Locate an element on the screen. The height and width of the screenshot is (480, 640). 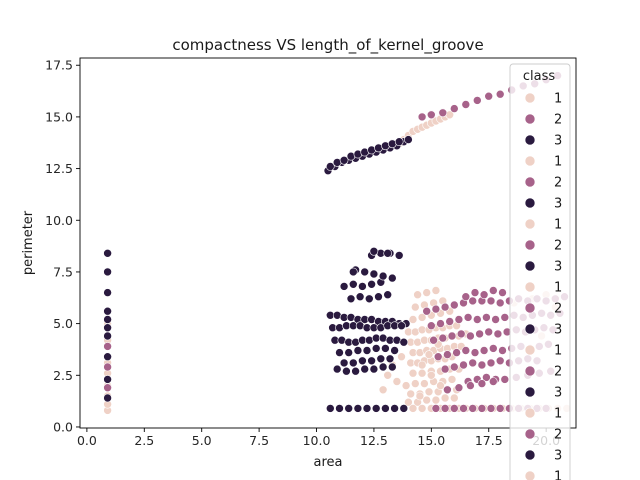
y-tick-label: 2.5 is located at coordinates (63, 375).